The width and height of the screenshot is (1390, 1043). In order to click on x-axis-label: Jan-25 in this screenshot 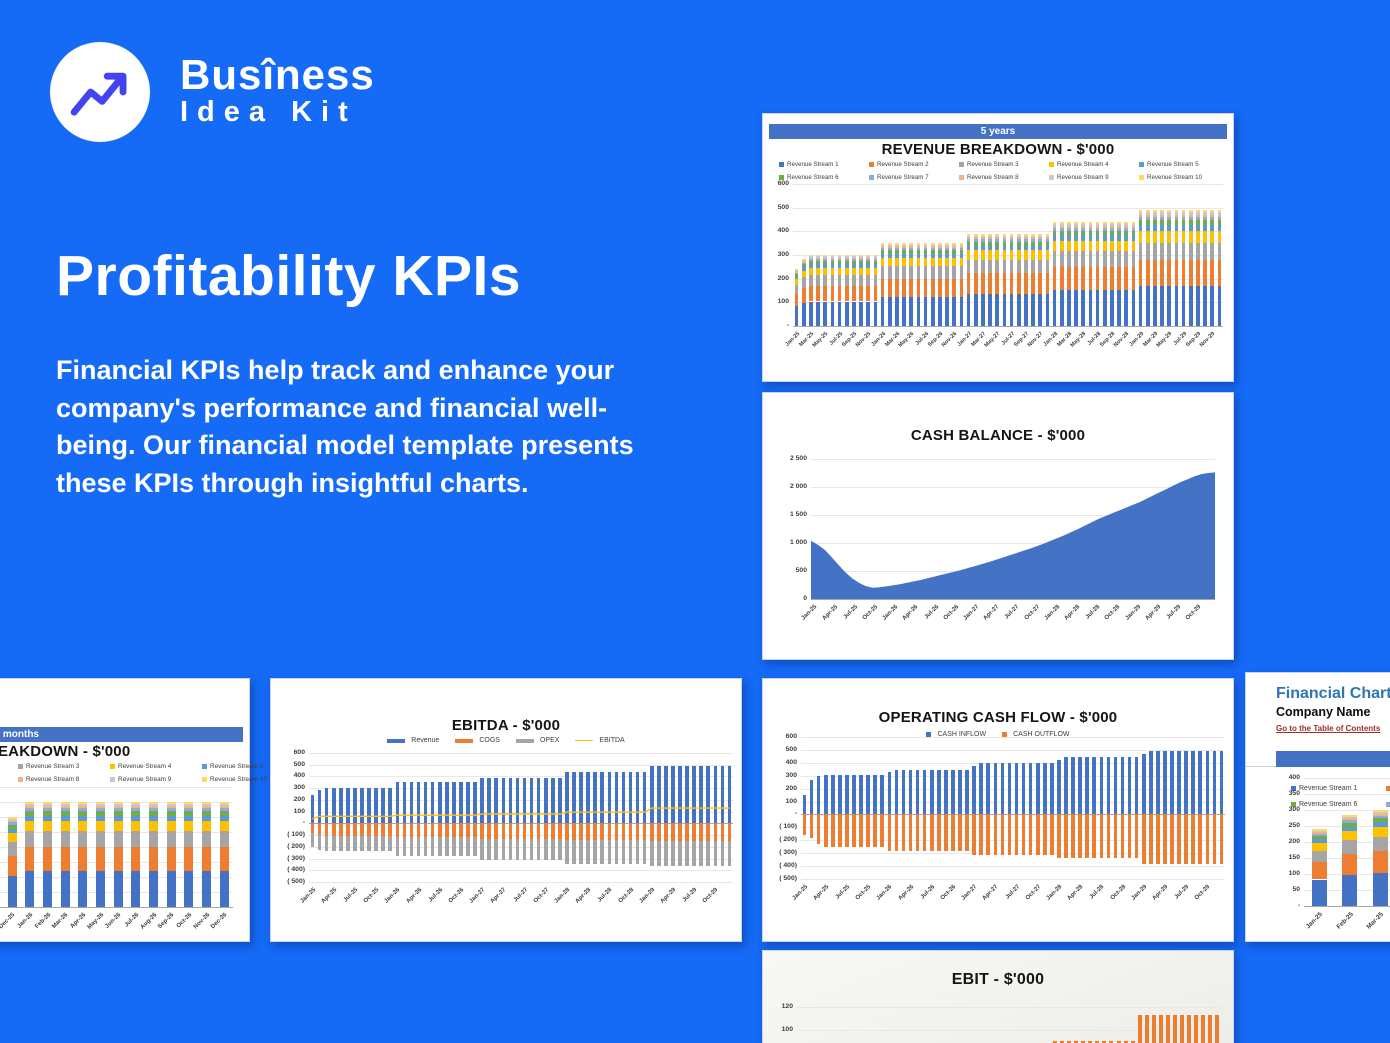, I will do `click(1314, 921)`.